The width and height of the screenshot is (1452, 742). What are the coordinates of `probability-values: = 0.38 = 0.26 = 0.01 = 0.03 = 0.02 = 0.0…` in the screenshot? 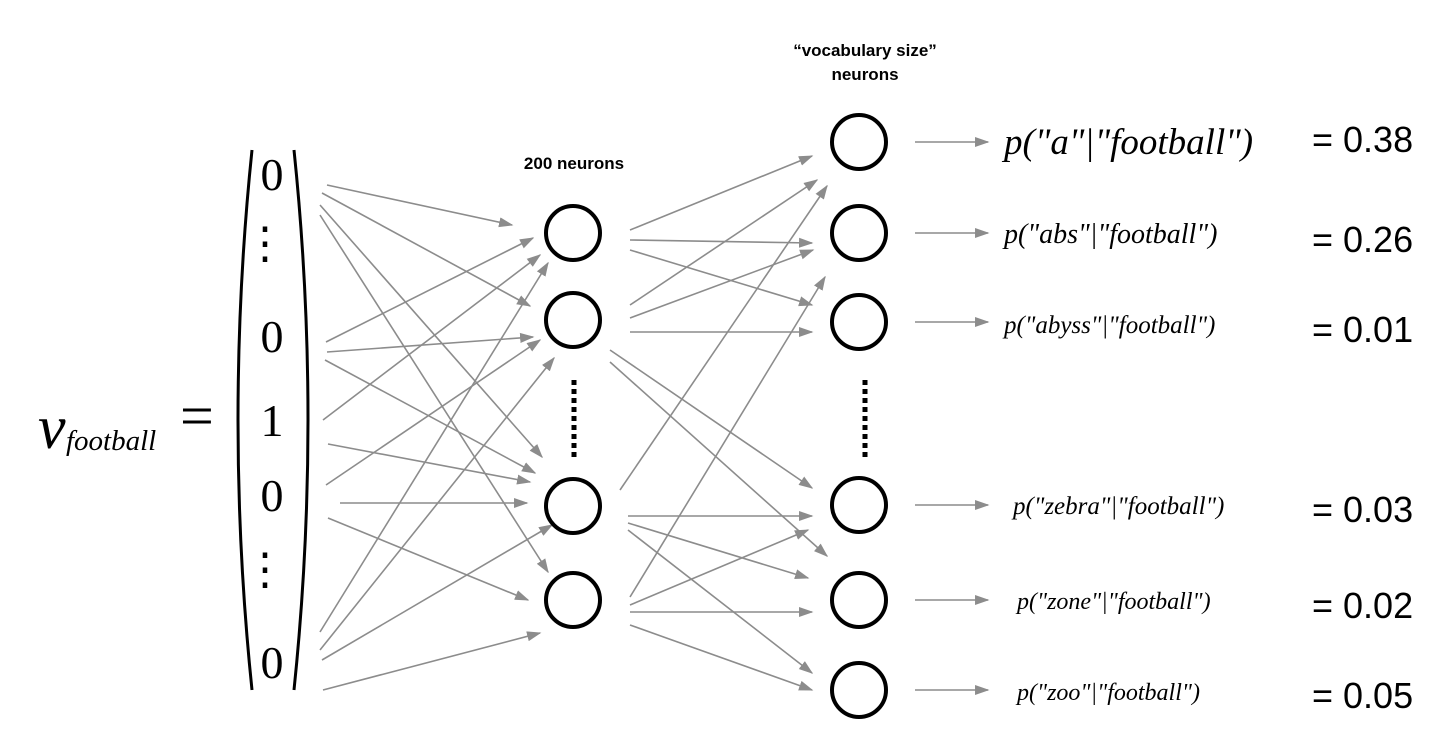 It's located at (1362, 417).